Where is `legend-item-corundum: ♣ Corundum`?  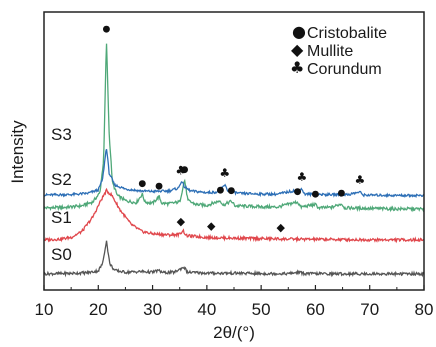
legend-item-corundum: ♣ Corundum is located at coordinates (336, 68).